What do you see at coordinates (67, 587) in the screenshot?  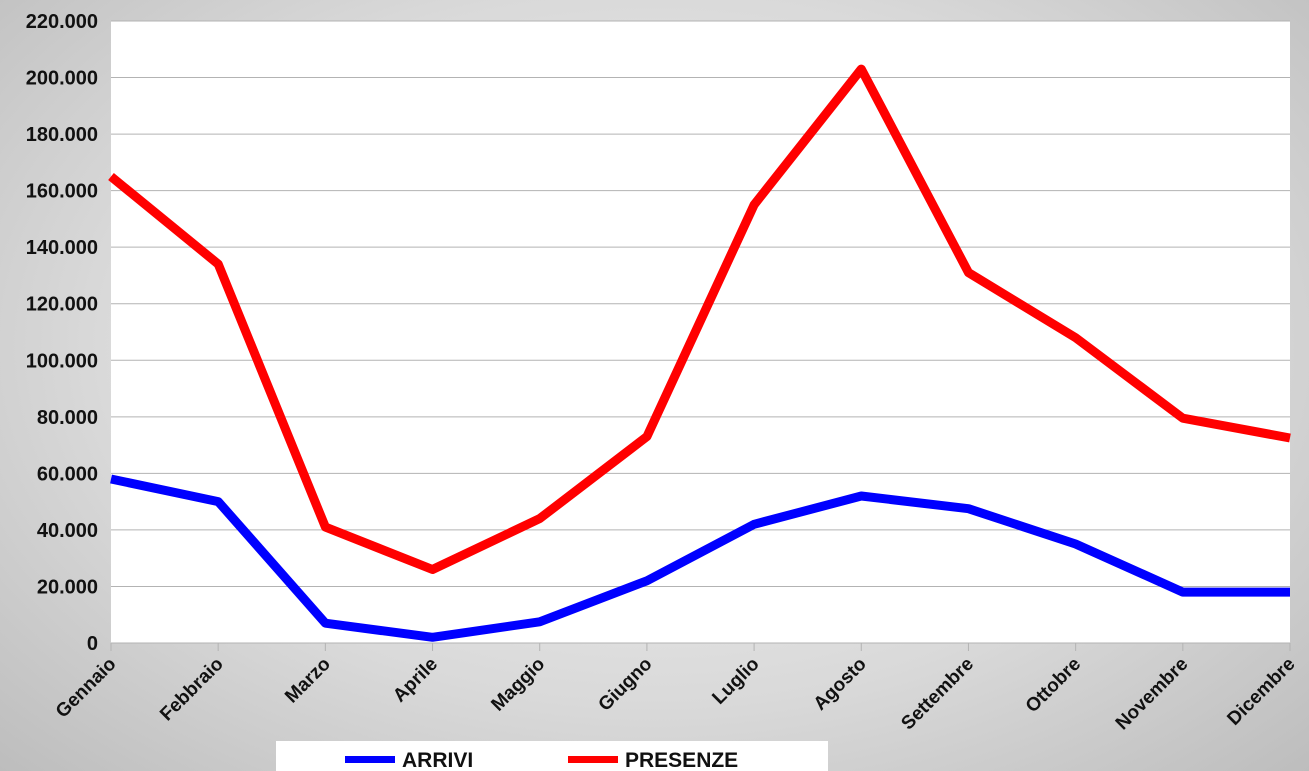 I see `y-tick-label: 20.000` at bounding box center [67, 587].